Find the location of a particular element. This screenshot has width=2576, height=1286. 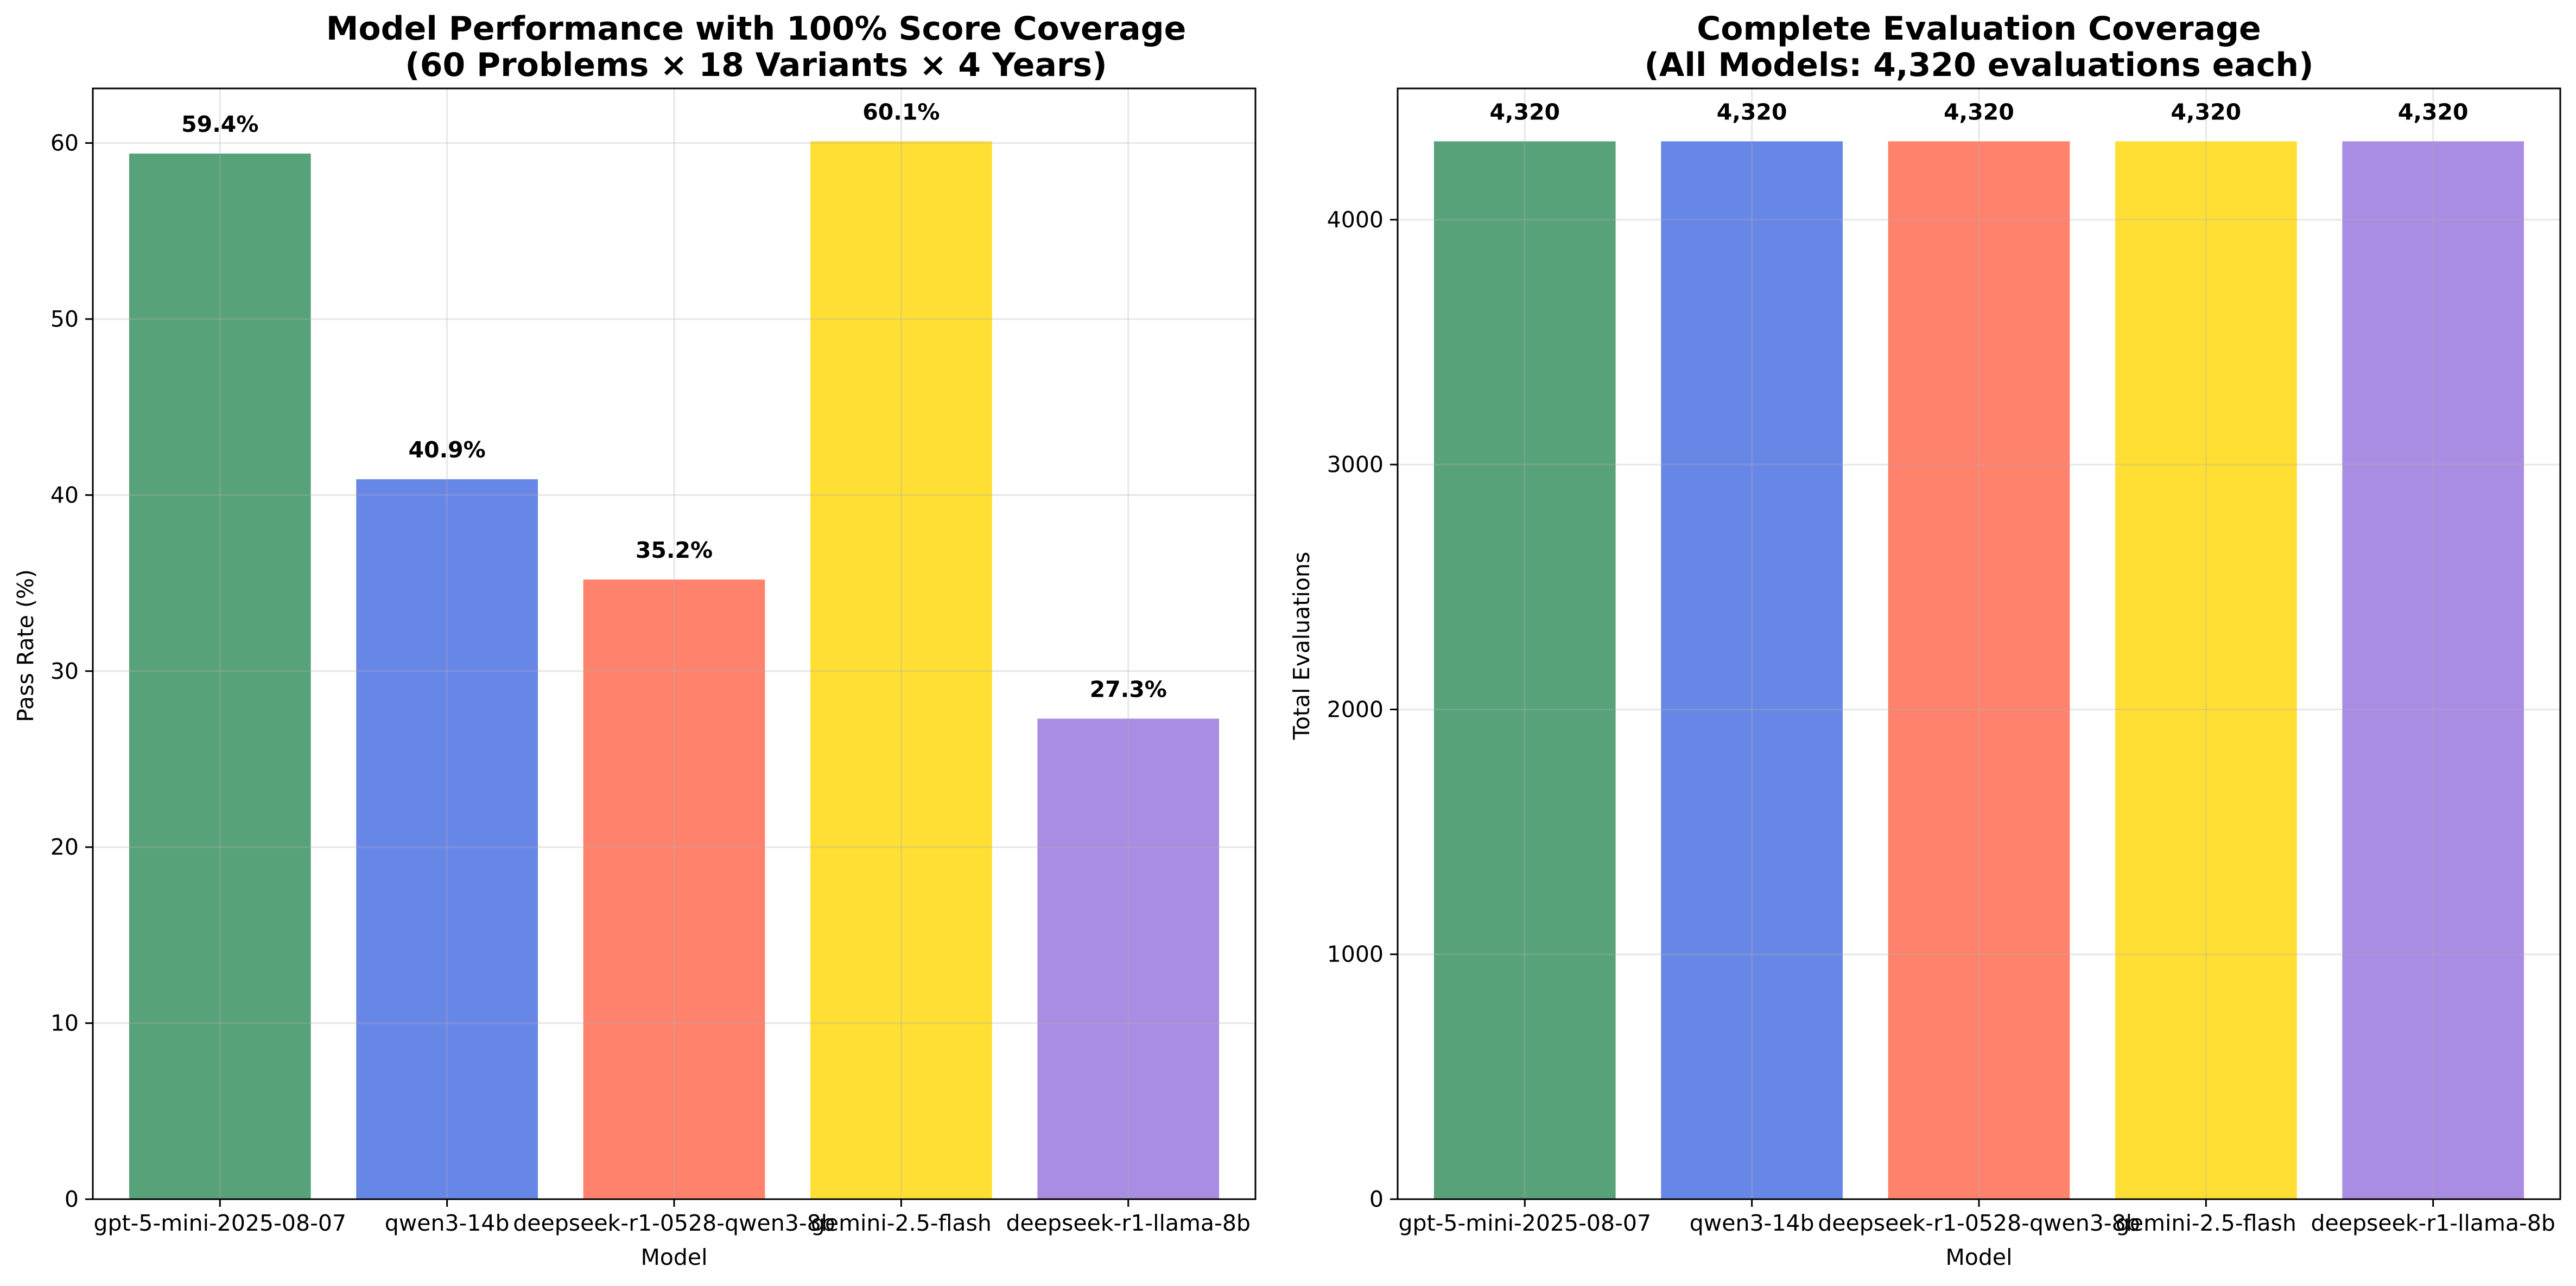

pass-rate-data-label-3: 60.1% is located at coordinates (901, 112).